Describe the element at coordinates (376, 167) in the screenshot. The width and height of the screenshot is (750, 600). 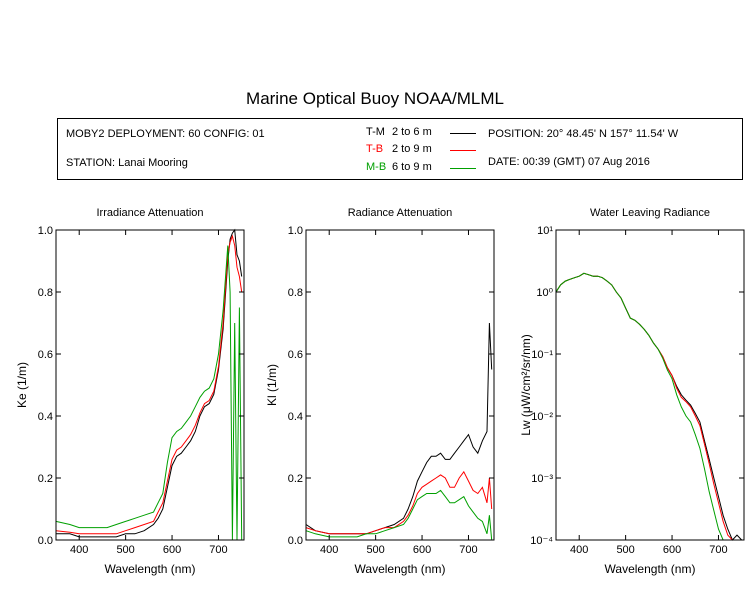
I see `legend-code-mb: M-B` at that location.